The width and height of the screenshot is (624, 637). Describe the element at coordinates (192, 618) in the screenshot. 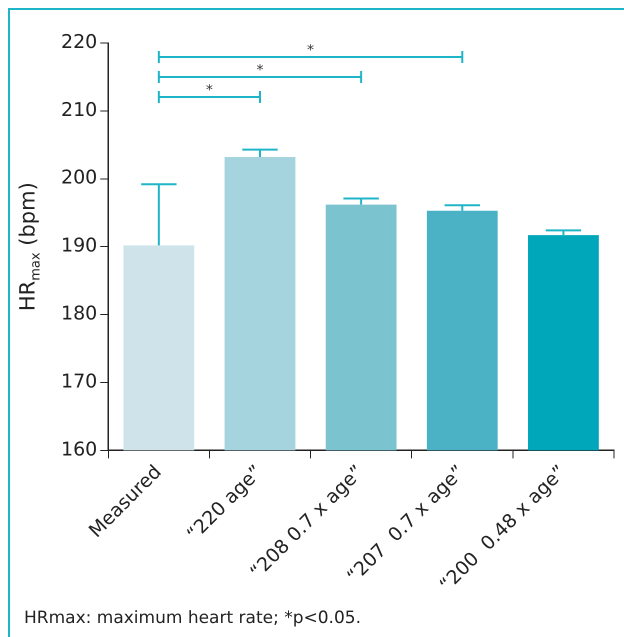

I see `text: HRmax: maximum heart rate; *p<0.05.` at that location.